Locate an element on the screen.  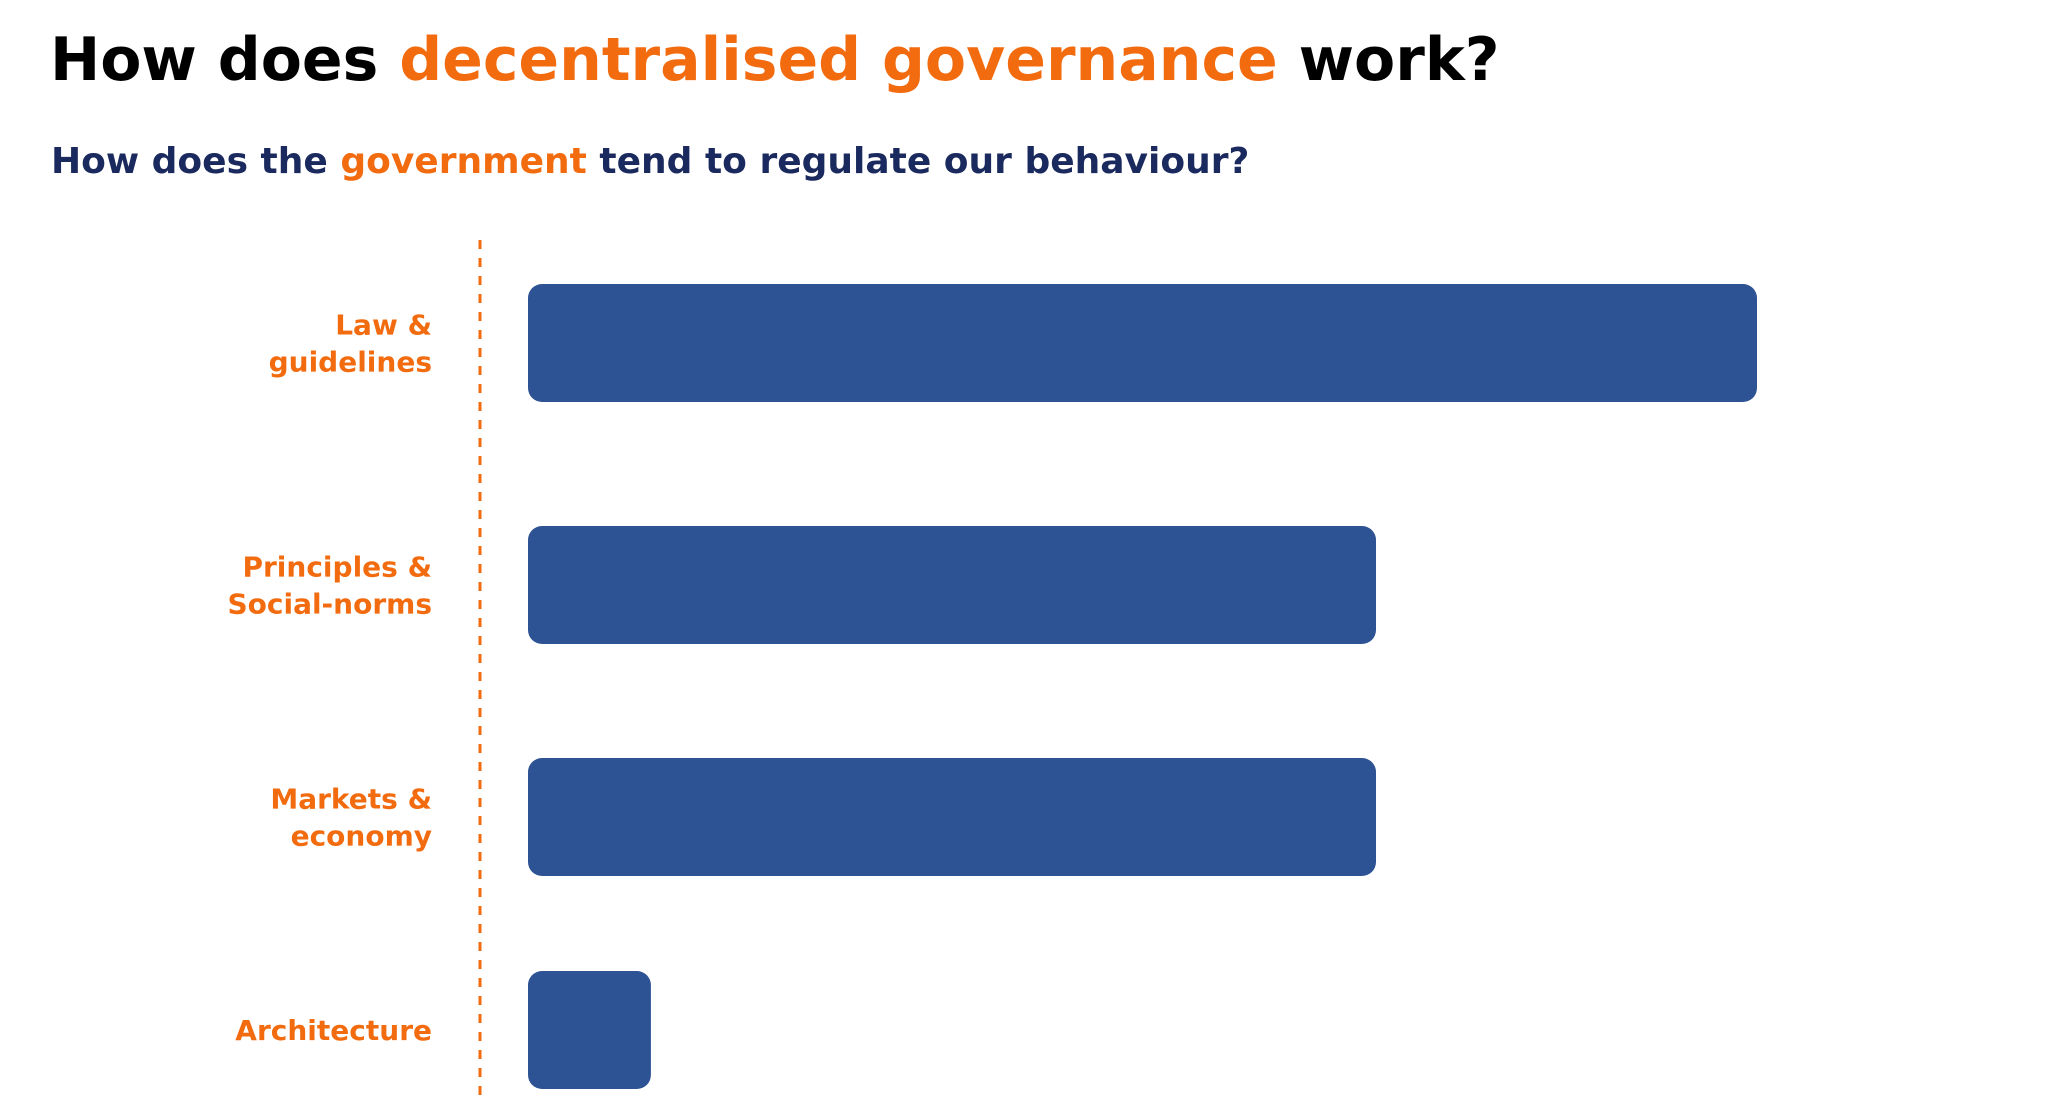
category-label-line: Law & is located at coordinates (383, 325).